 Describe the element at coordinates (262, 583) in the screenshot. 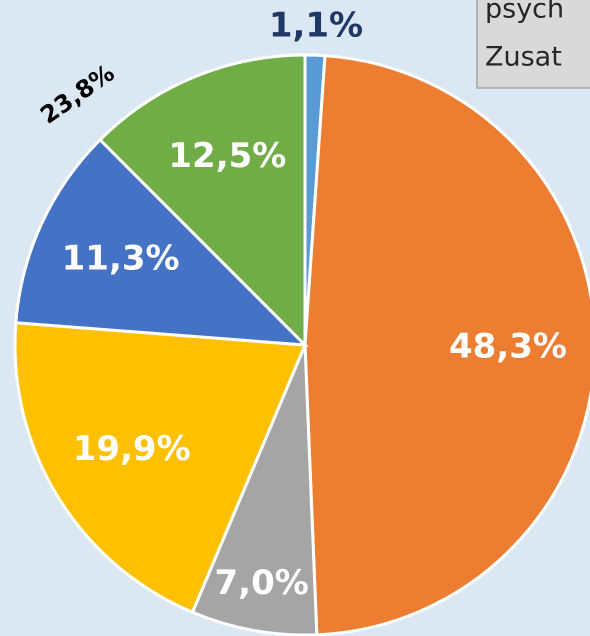

I see `data-label: 7,0%` at that location.